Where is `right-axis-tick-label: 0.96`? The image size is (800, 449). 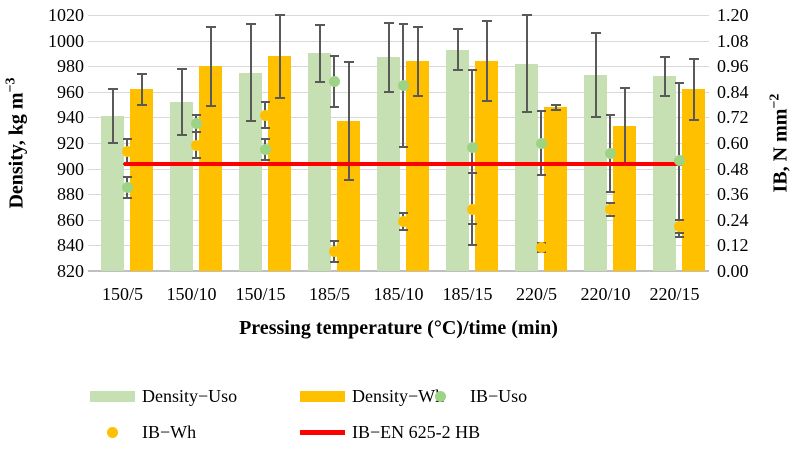 right-axis-tick-label: 0.96 is located at coordinates (733, 66).